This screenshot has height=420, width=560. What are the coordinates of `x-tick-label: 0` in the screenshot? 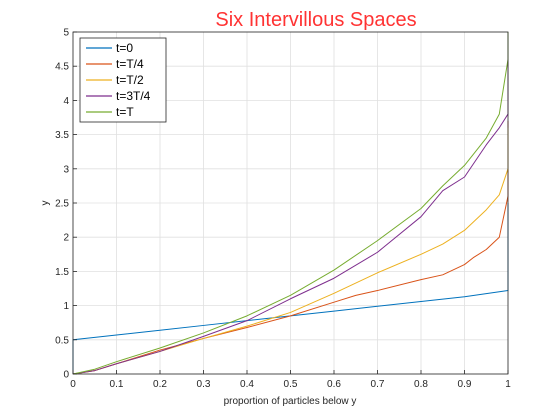 It's located at (73, 384).